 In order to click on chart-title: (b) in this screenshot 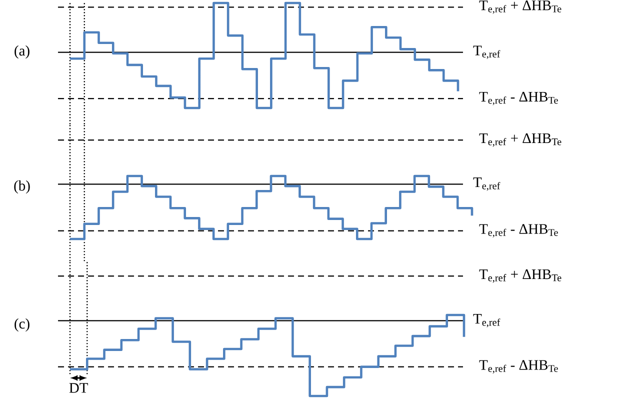, I will do `click(22, 187)`.